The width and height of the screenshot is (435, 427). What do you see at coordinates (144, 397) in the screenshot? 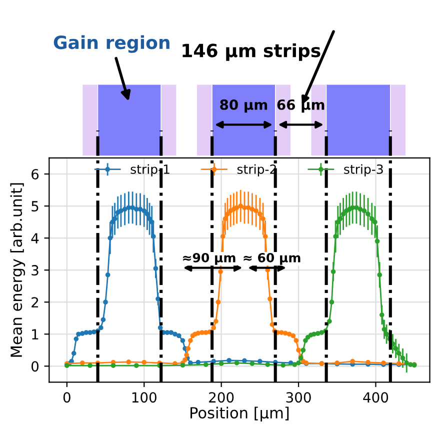
I see `x-tick-label: 100` at bounding box center [144, 397].